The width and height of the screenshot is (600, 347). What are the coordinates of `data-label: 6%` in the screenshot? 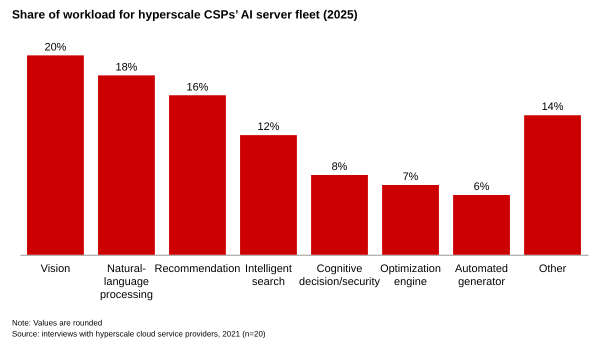 It's located at (482, 186).